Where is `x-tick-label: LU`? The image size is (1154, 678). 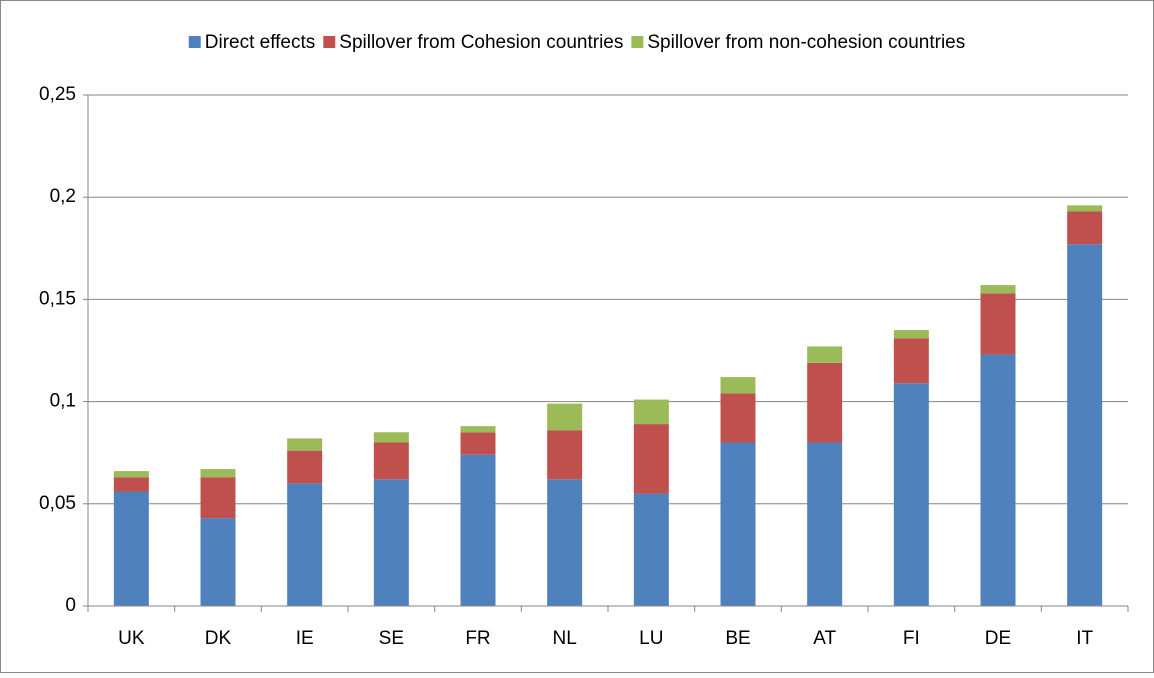 x-tick-label: LU is located at coordinates (651, 638).